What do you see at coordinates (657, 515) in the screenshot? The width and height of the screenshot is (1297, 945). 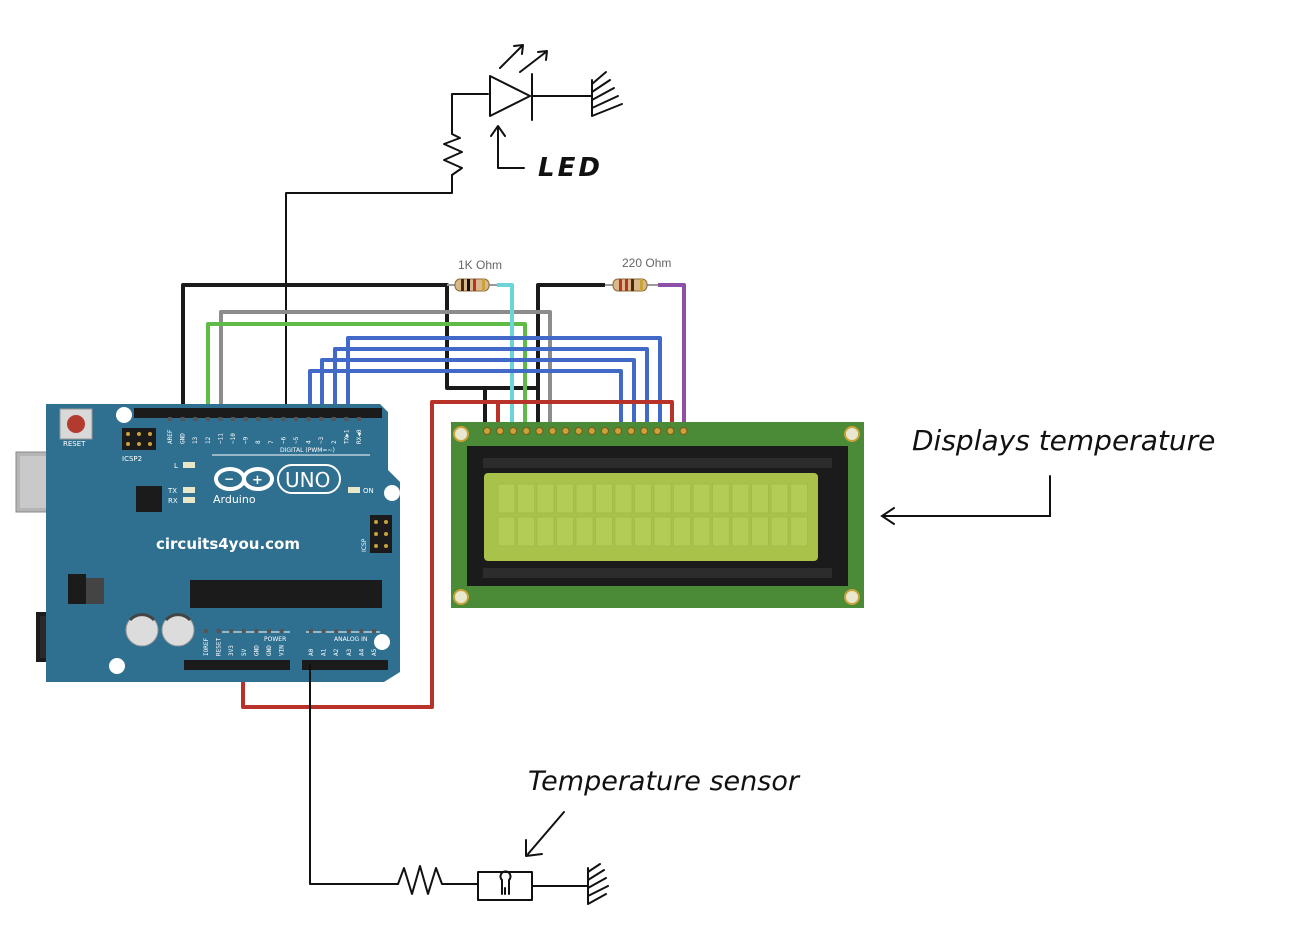 I see `lcd-module` at bounding box center [657, 515].